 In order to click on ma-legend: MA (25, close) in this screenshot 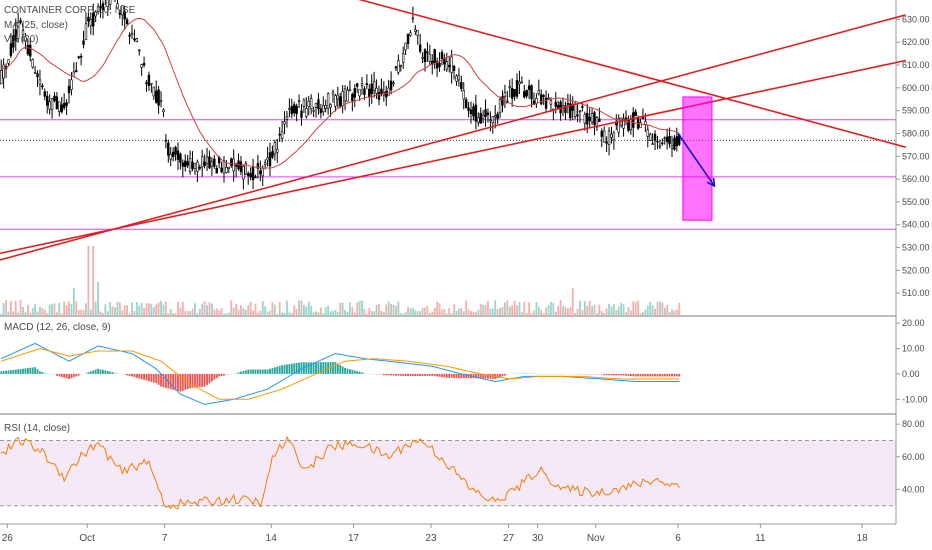, I will do `click(36, 25)`.